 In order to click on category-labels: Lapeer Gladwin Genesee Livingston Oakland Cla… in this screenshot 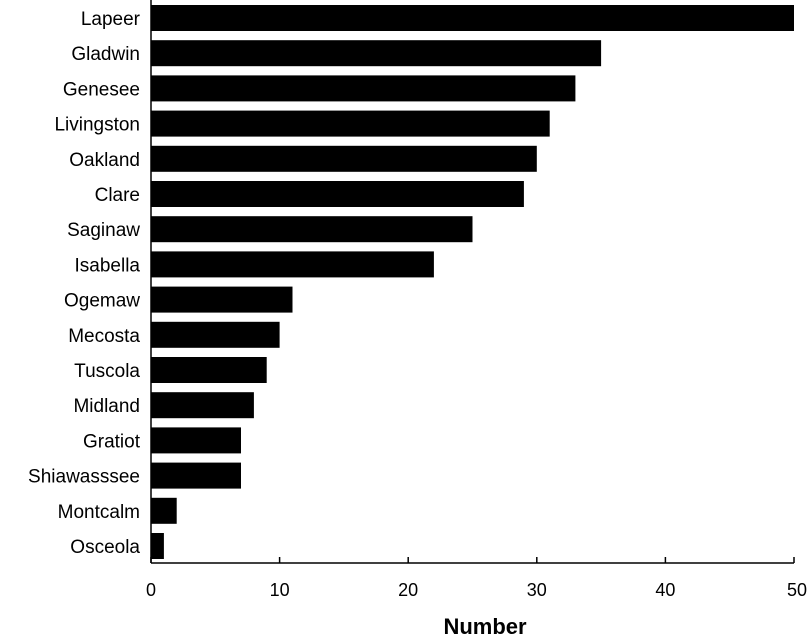, I will do `click(84, 283)`.